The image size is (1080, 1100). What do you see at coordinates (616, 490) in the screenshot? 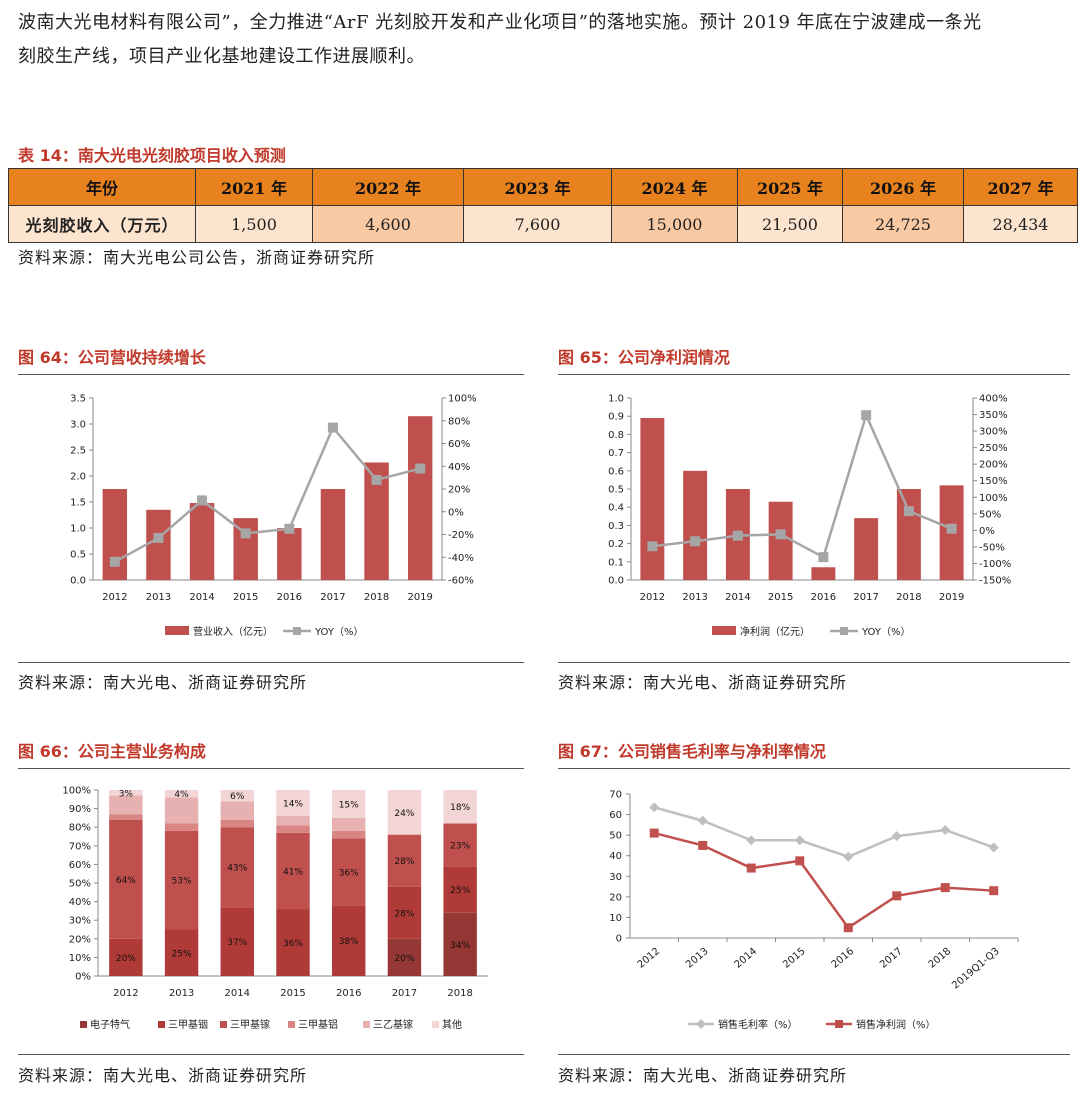
I see `left-tick-label: 0.5` at bounding box center [616, 490].